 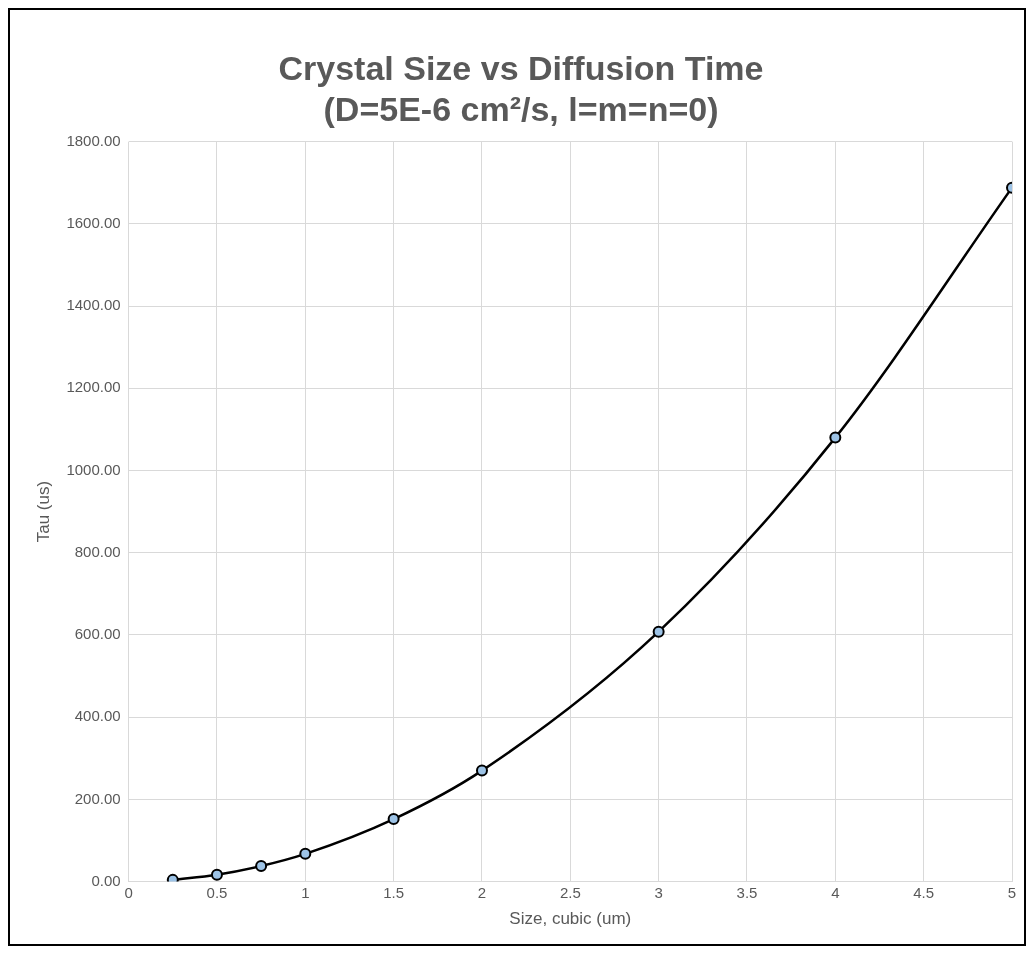 I want to click on x-tick-label: 0.5, so click(x=217, y=892).